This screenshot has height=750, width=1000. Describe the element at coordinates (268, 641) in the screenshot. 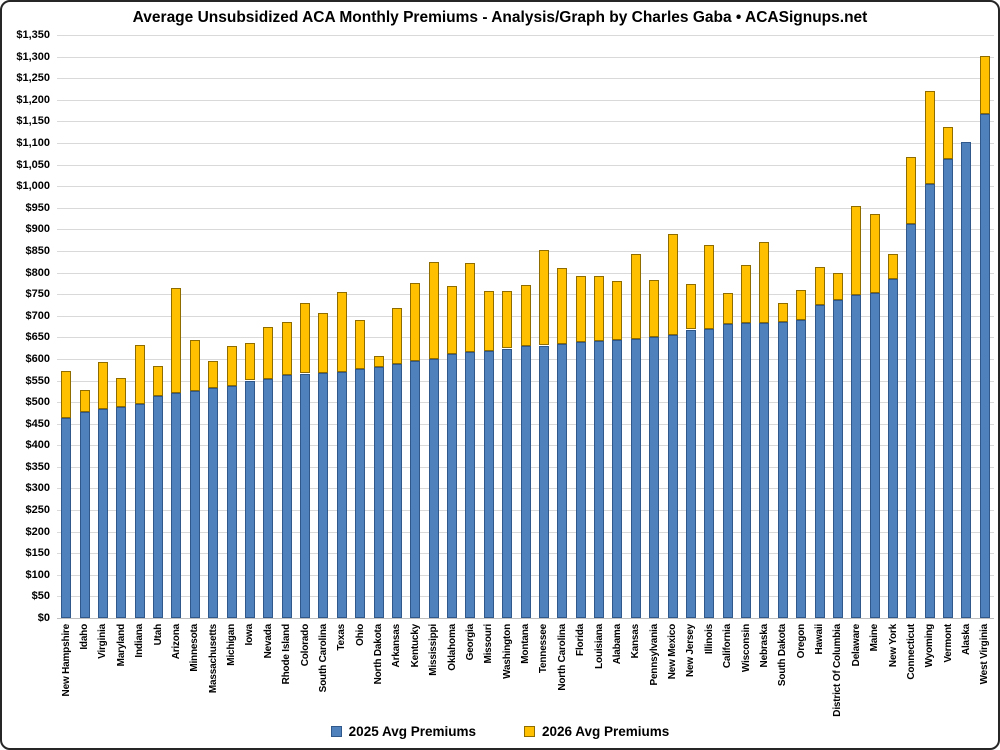

I see `x-label-nevada: Nevada` at that location.